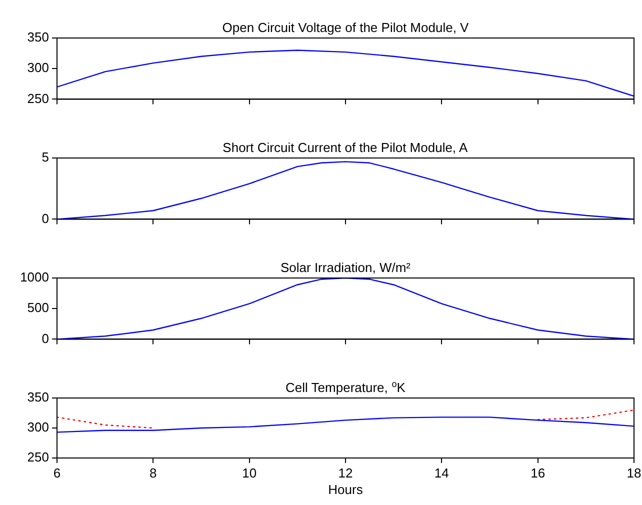 This screenshot has width=642, height=505. I want to click on chart-title: Solar Irradiation, W/m², so click(346, 267).